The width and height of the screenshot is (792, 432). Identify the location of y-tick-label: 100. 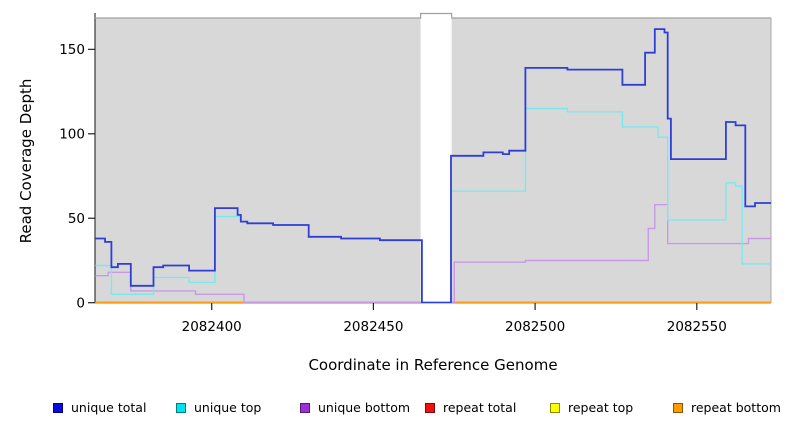
(72, 135).